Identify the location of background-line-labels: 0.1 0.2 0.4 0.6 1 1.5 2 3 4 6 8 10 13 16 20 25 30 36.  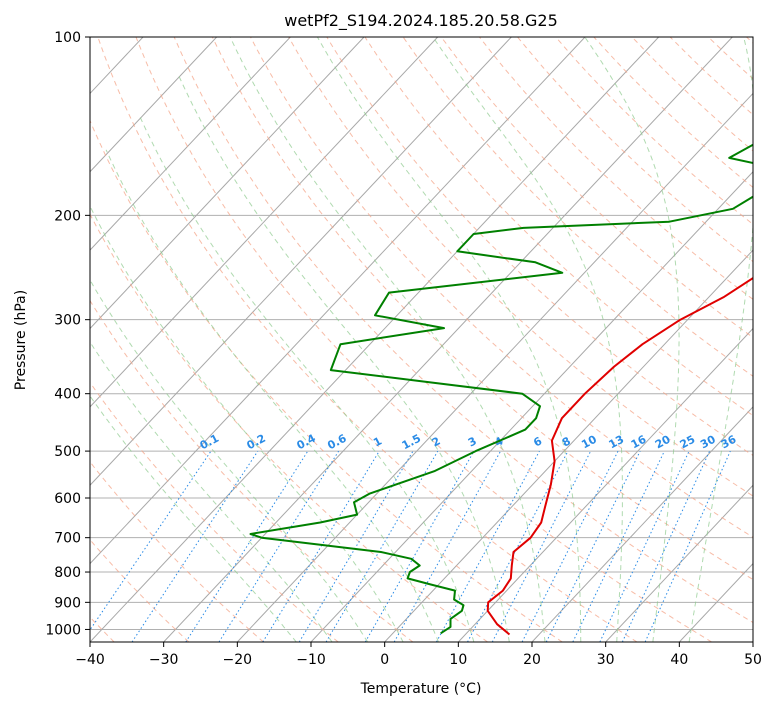
(468, 442).